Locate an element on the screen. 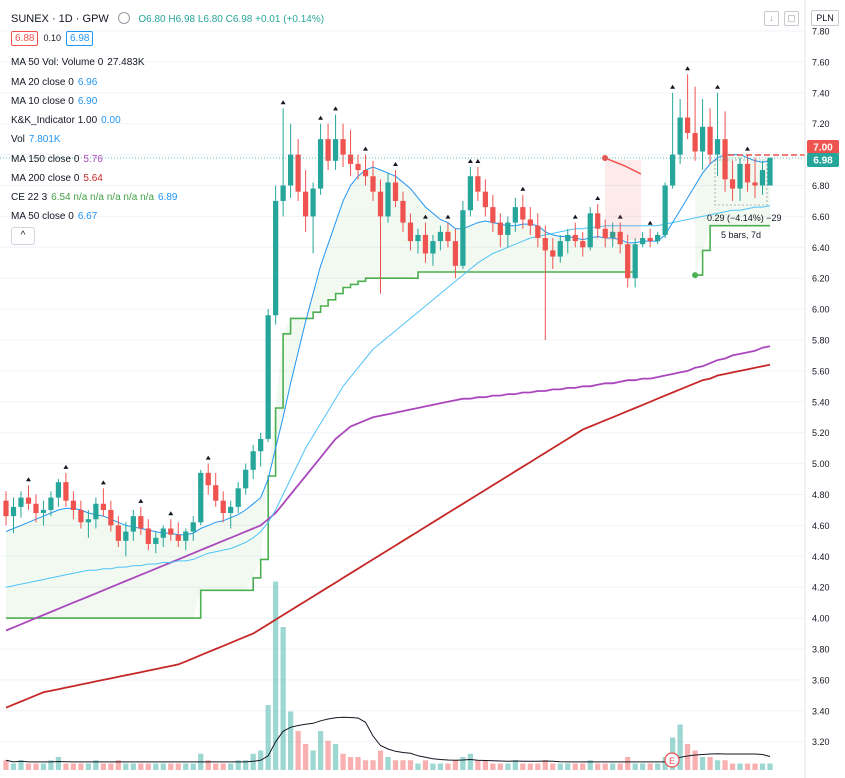  legend-row-vol-ma: MA 50 Vol: Volume 0 27.483K is located at coordinates (78, 62).